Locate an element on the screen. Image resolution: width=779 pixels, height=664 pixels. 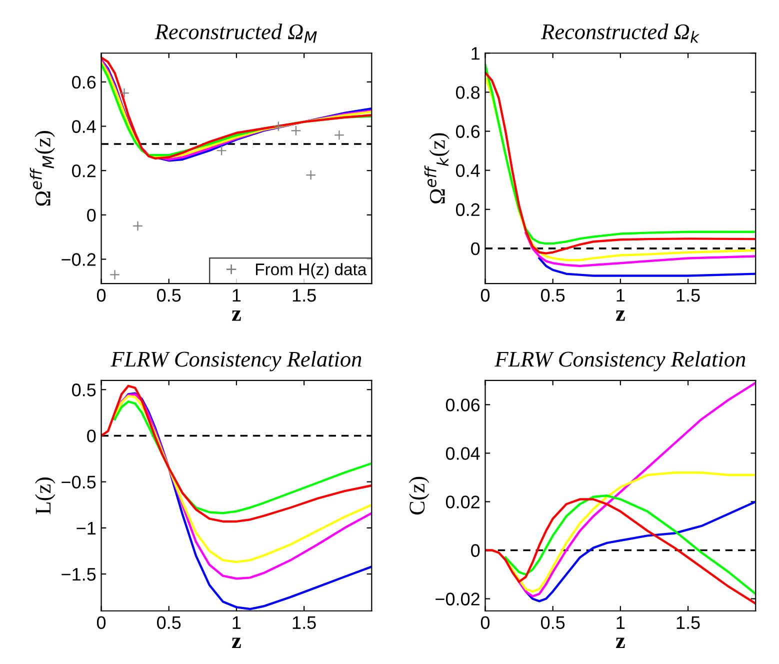
y-axis-title: C(z) is located at coordinates (419, 495).